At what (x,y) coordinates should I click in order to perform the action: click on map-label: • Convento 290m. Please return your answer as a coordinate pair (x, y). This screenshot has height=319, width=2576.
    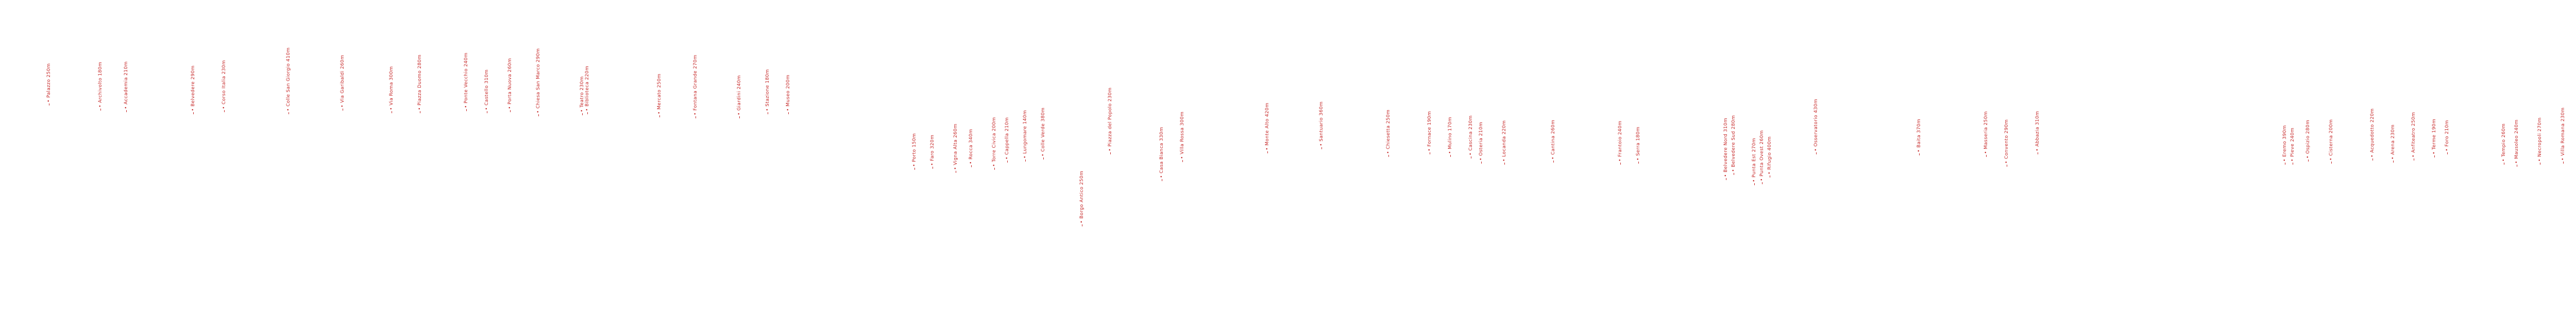
    Looking at the image, I should click on (2006, 143).